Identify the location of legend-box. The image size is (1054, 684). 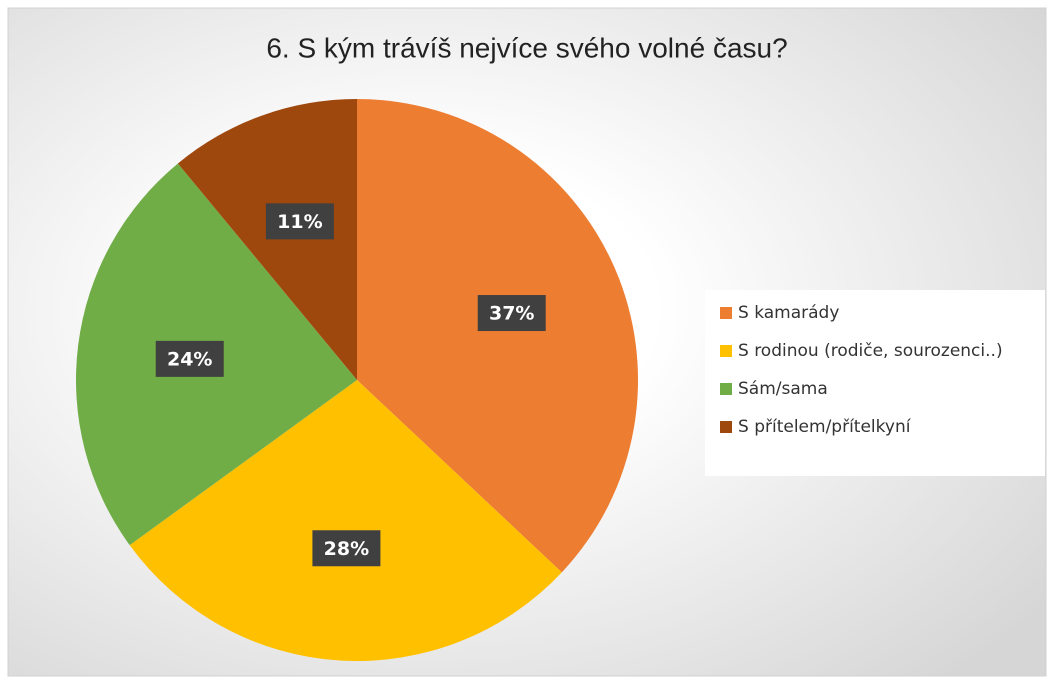
(875, 383).